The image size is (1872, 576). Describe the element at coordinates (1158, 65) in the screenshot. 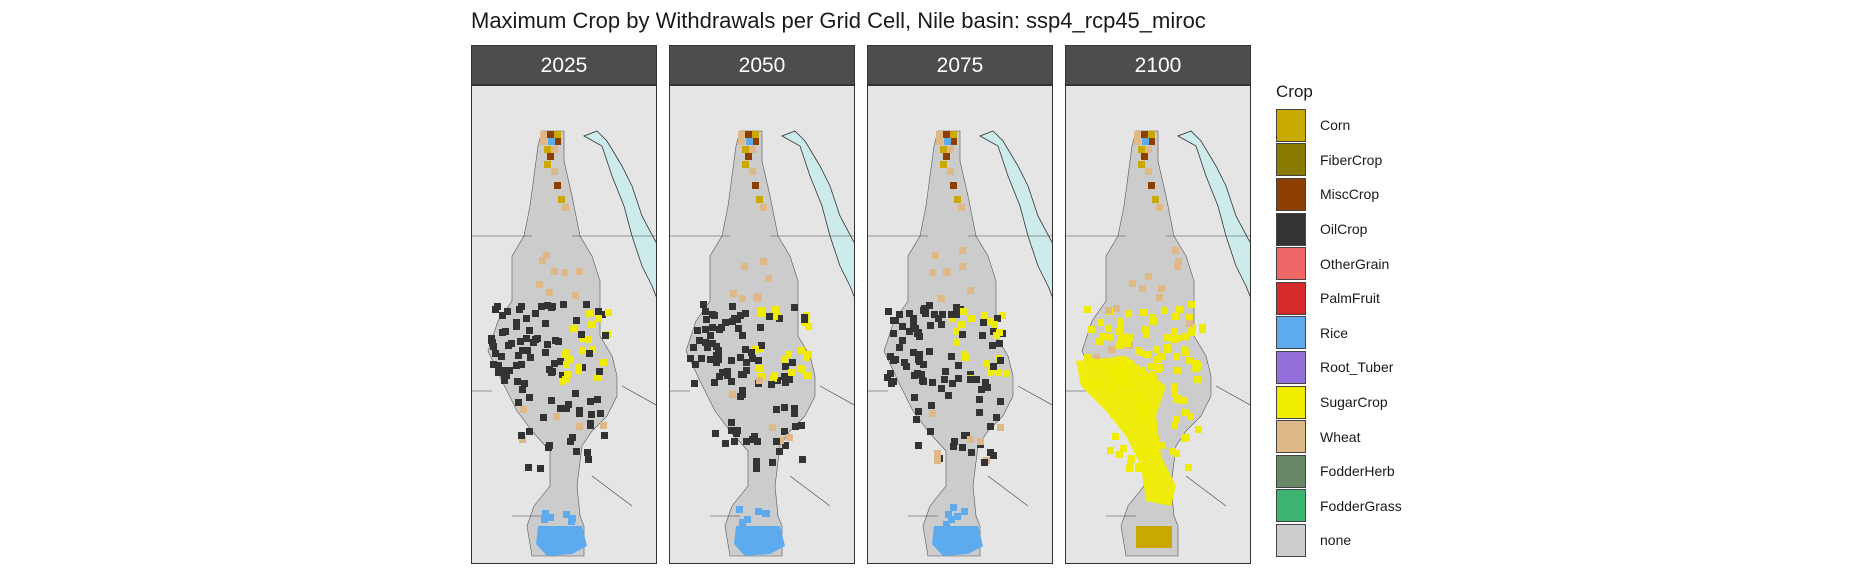

I see `facet-strip-2100: 2100` at that location.